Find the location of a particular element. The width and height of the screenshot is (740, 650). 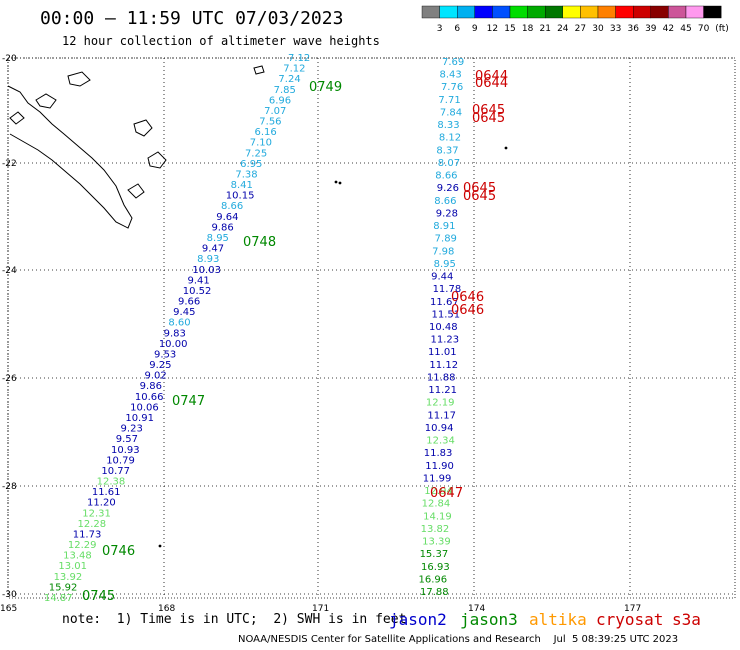

pass-time-label: 0749 is located at coordinates (325, 87).